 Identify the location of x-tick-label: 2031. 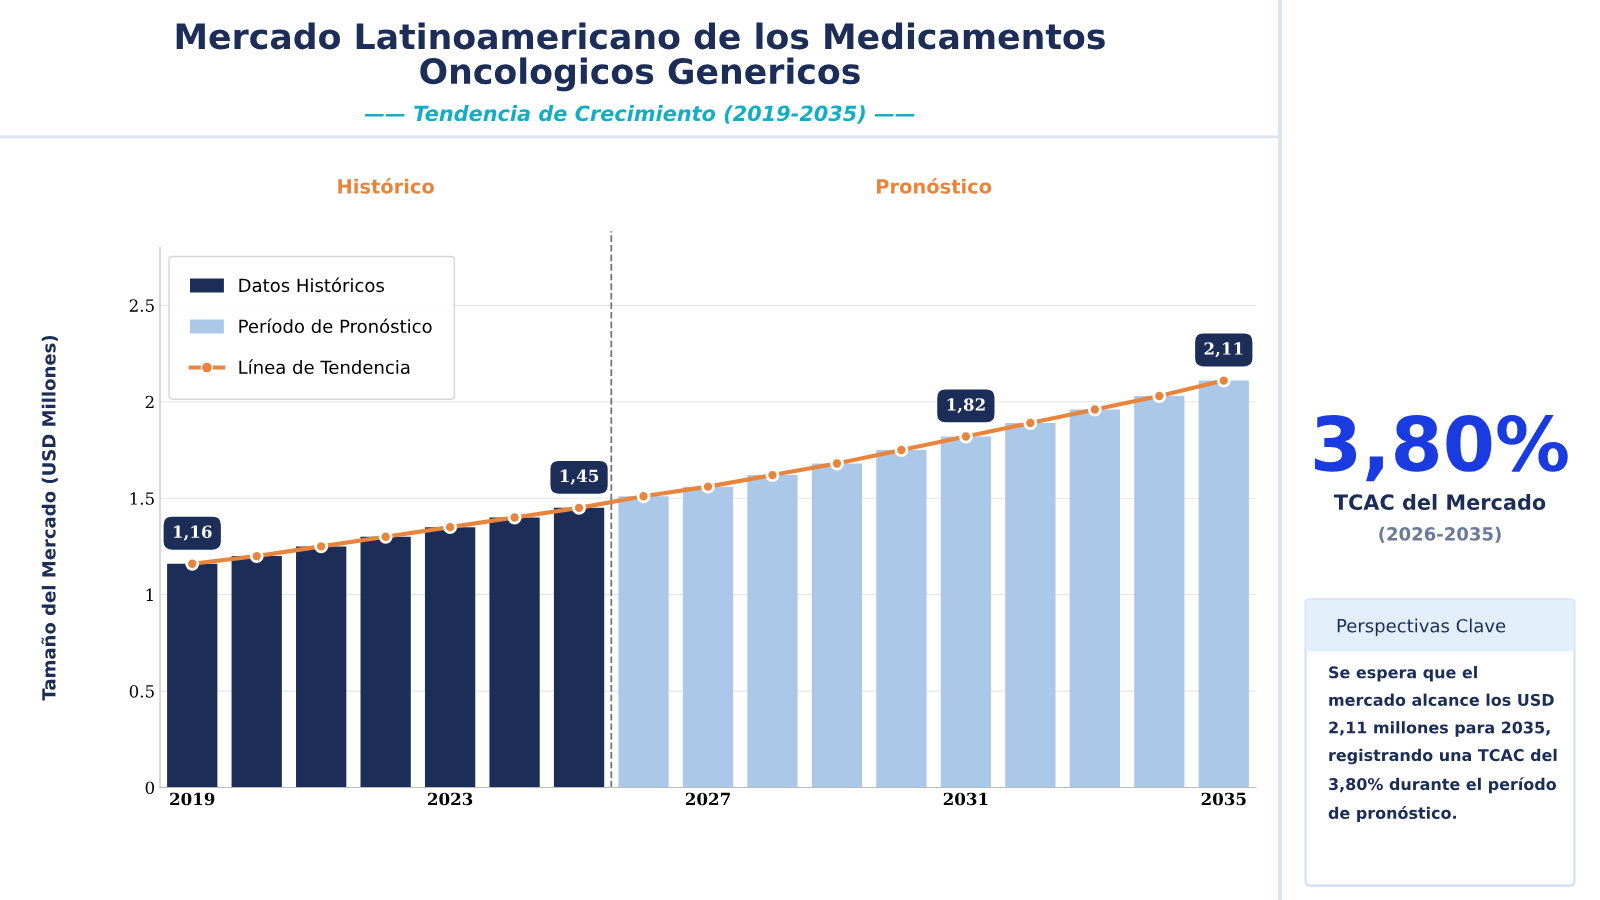
(965, 799).